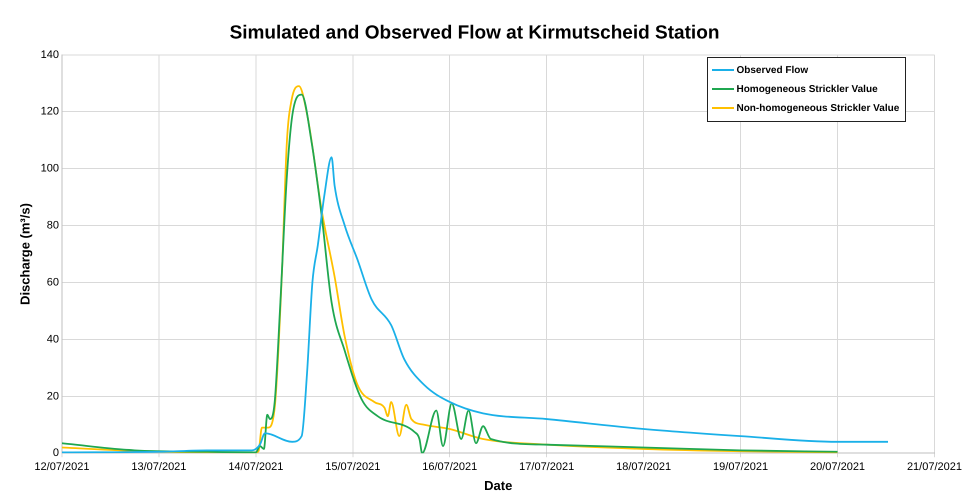  Describe the element at coordinates (49, 112) in the screenshot. I see `y-tick-label: 120` at that location.